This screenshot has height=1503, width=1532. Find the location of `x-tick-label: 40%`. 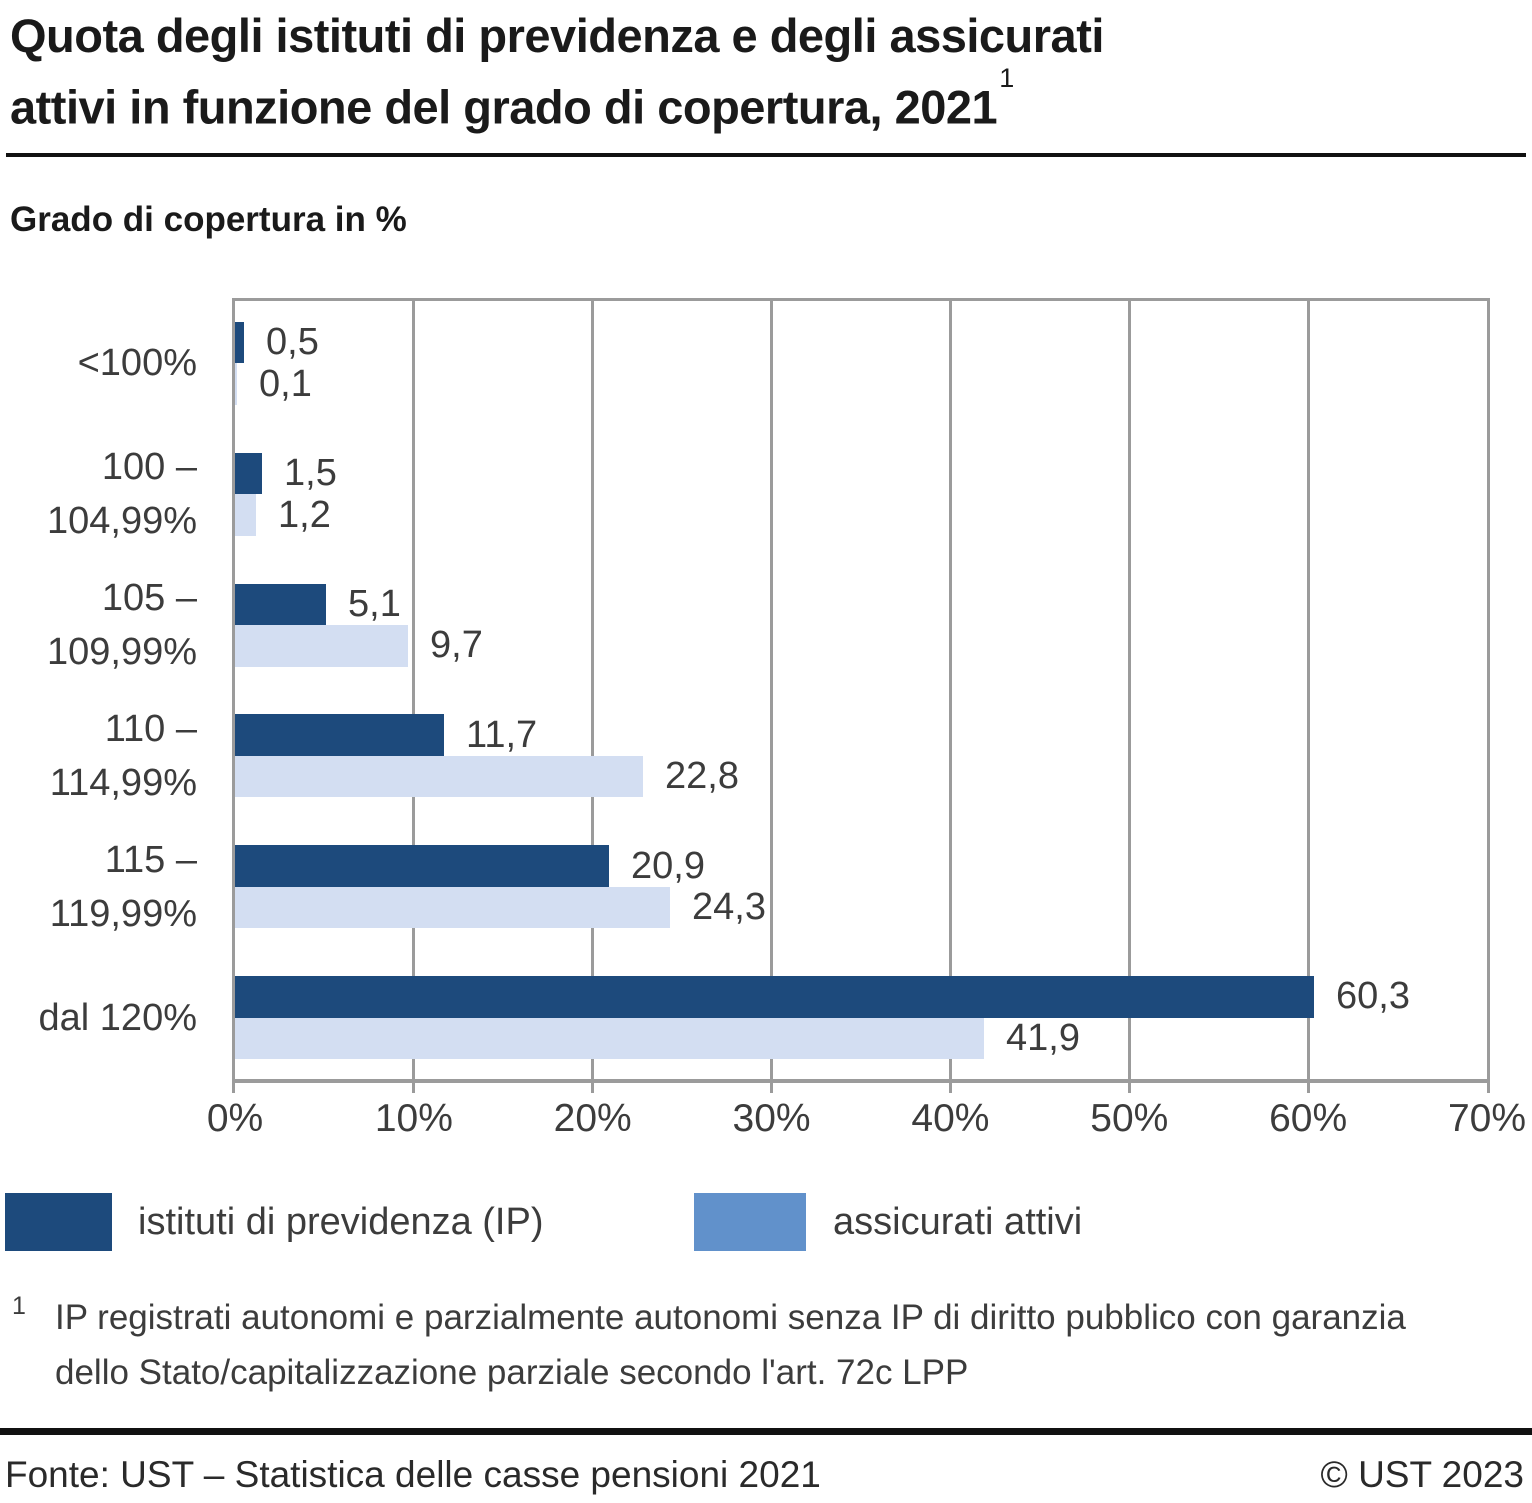

x-tick-label: 40% is located at coordinates (950, 1118).